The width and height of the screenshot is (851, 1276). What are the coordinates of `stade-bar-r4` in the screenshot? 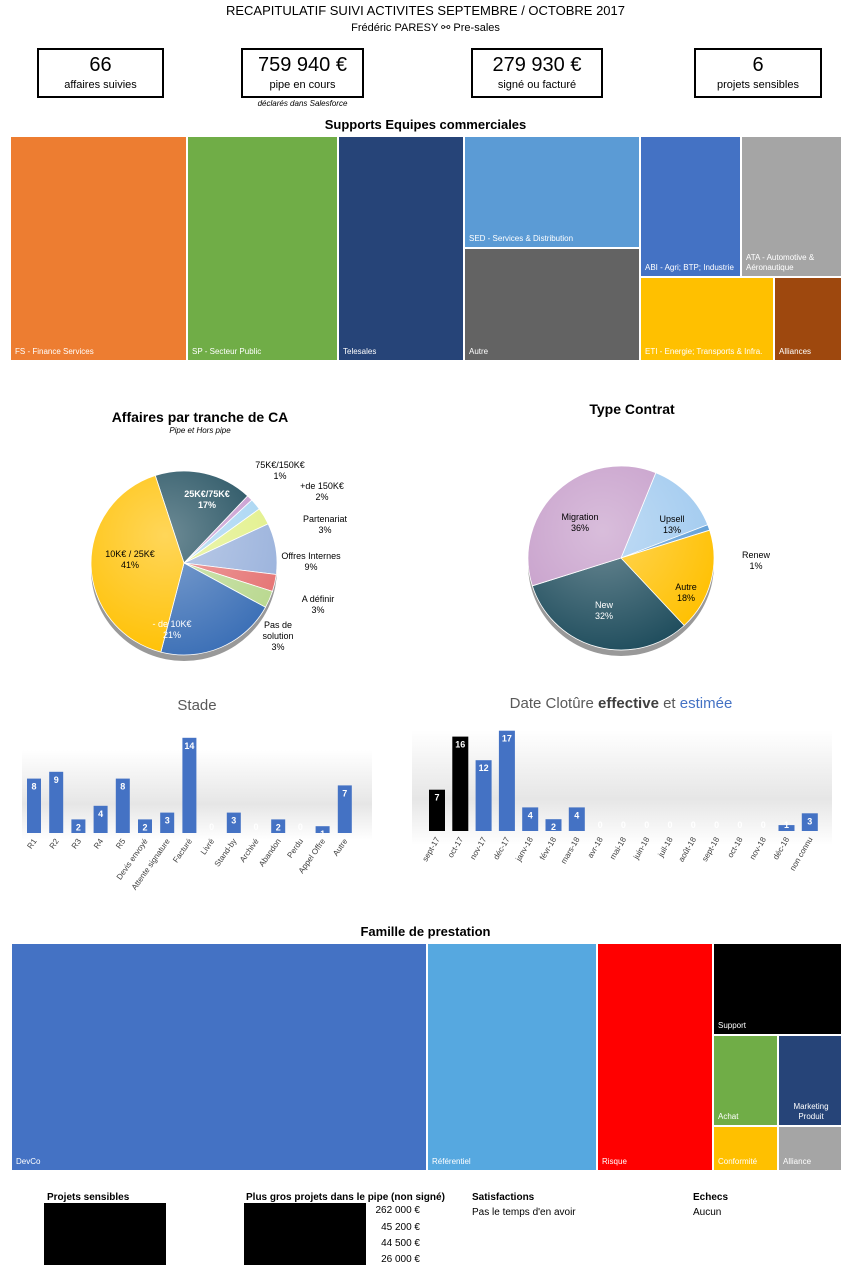 It's located at (100, 819).